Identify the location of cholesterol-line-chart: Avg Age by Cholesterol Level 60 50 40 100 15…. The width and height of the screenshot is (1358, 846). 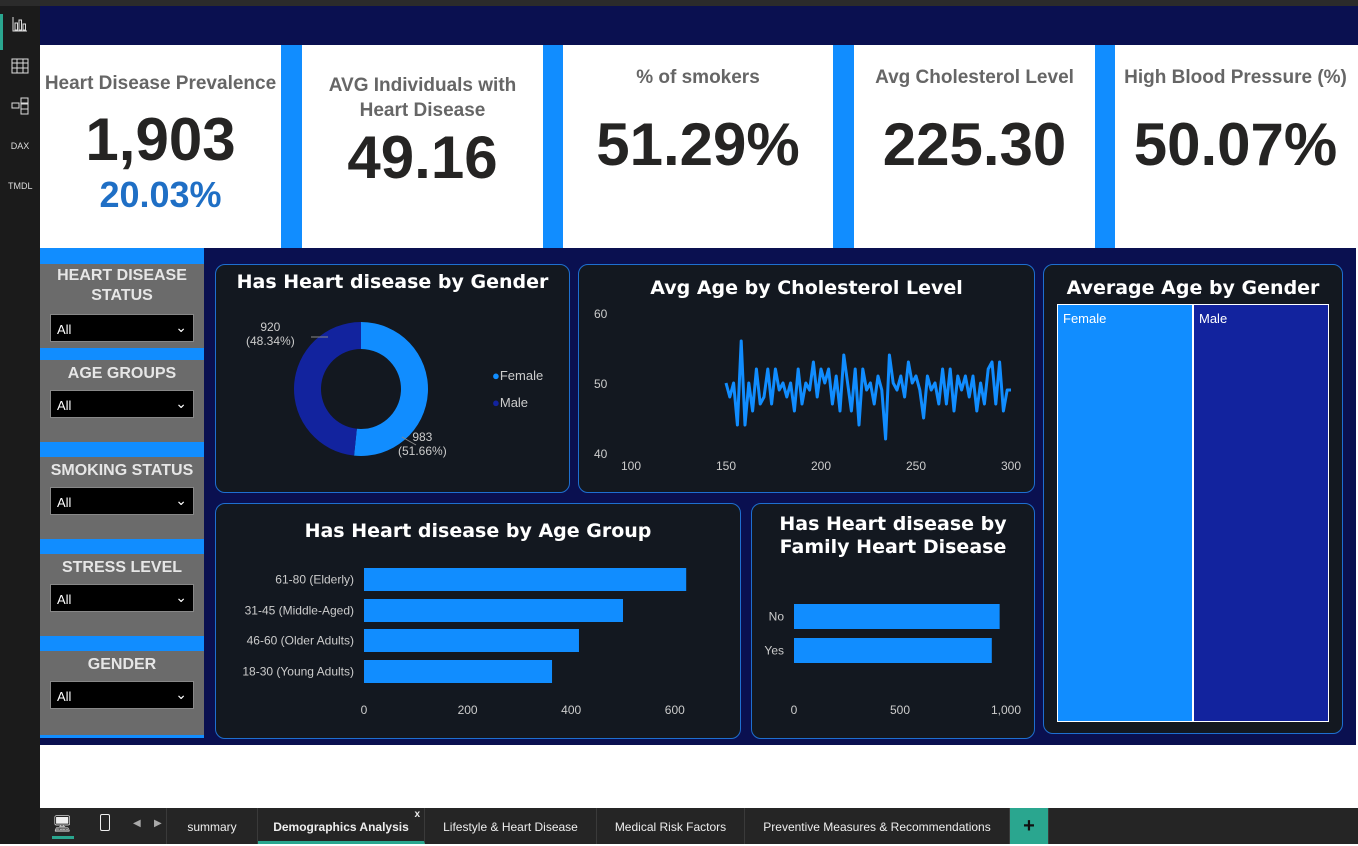
(806, 378).